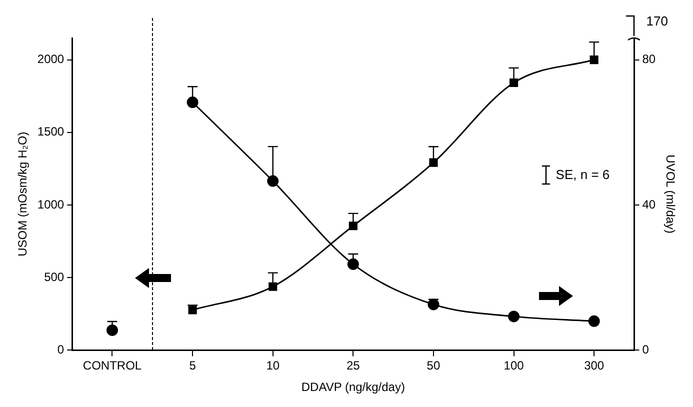 The image size is (693, 407). I want to click on x-tick-label: 50, so click(433, 365).